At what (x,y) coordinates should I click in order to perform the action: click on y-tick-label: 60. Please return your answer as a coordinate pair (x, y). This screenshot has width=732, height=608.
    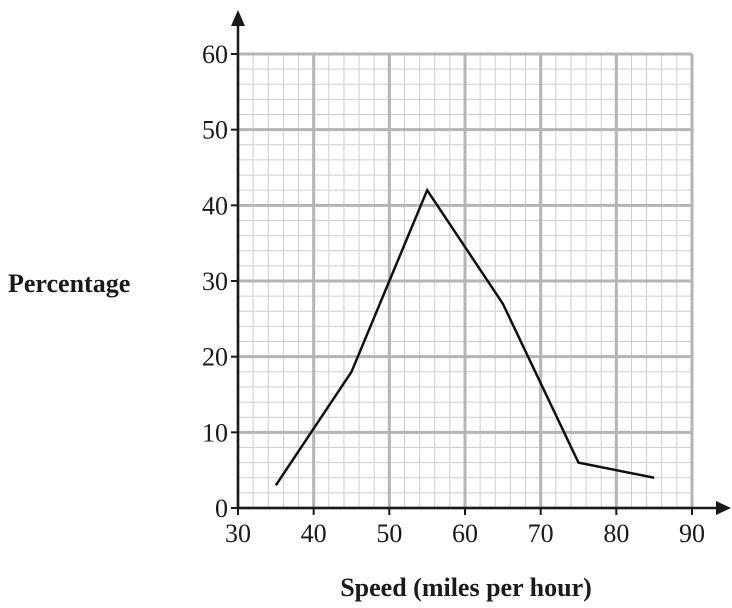
    Looking at the image, I should click on (215, 54).